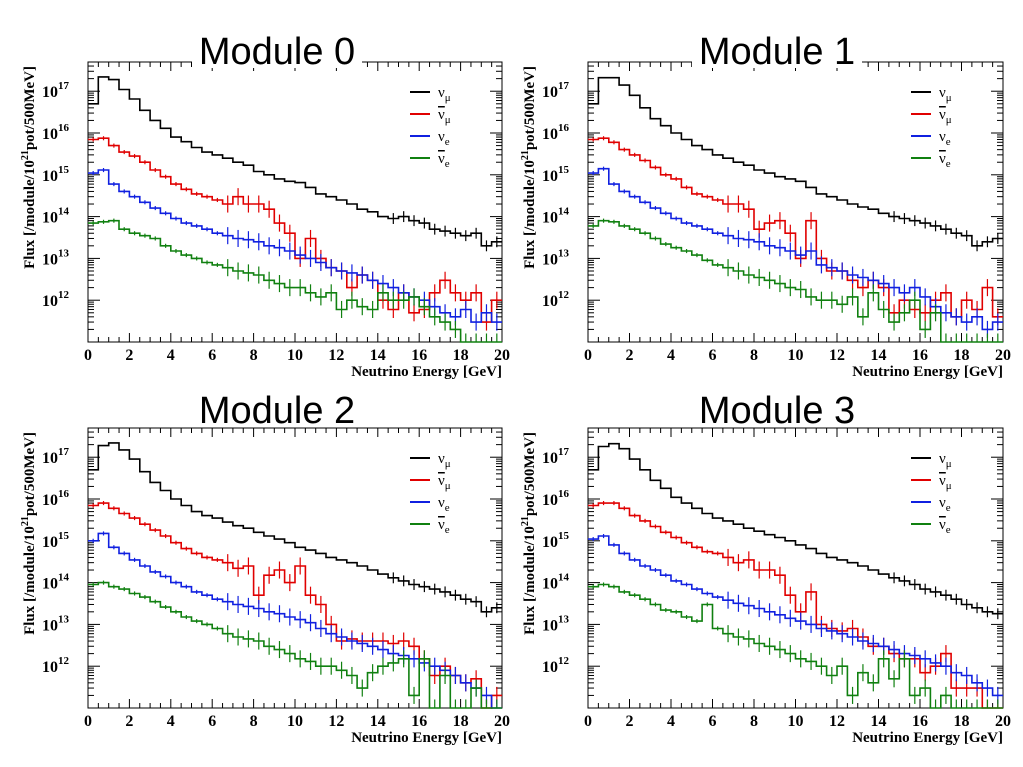  I want to click on chart-title: Module 1, so click(777, 52).